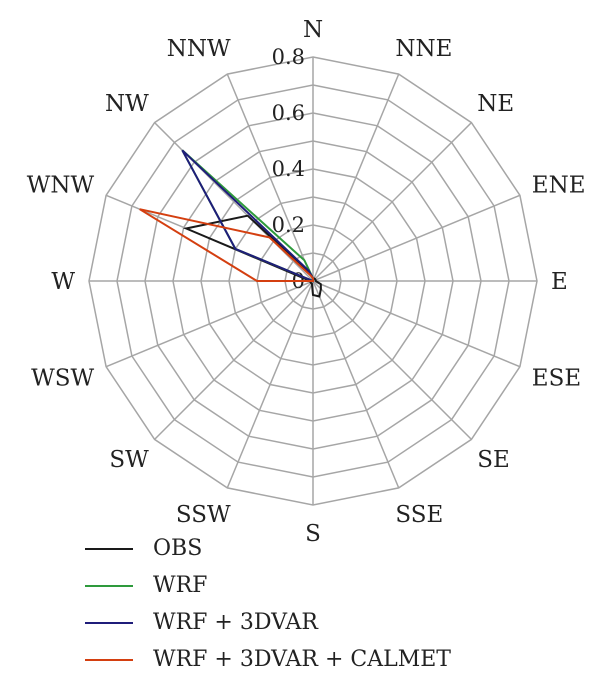 The height and width of the screenshot is (690, 600). I want to click on direction-label-ssw: SSW, so click(203, 515).